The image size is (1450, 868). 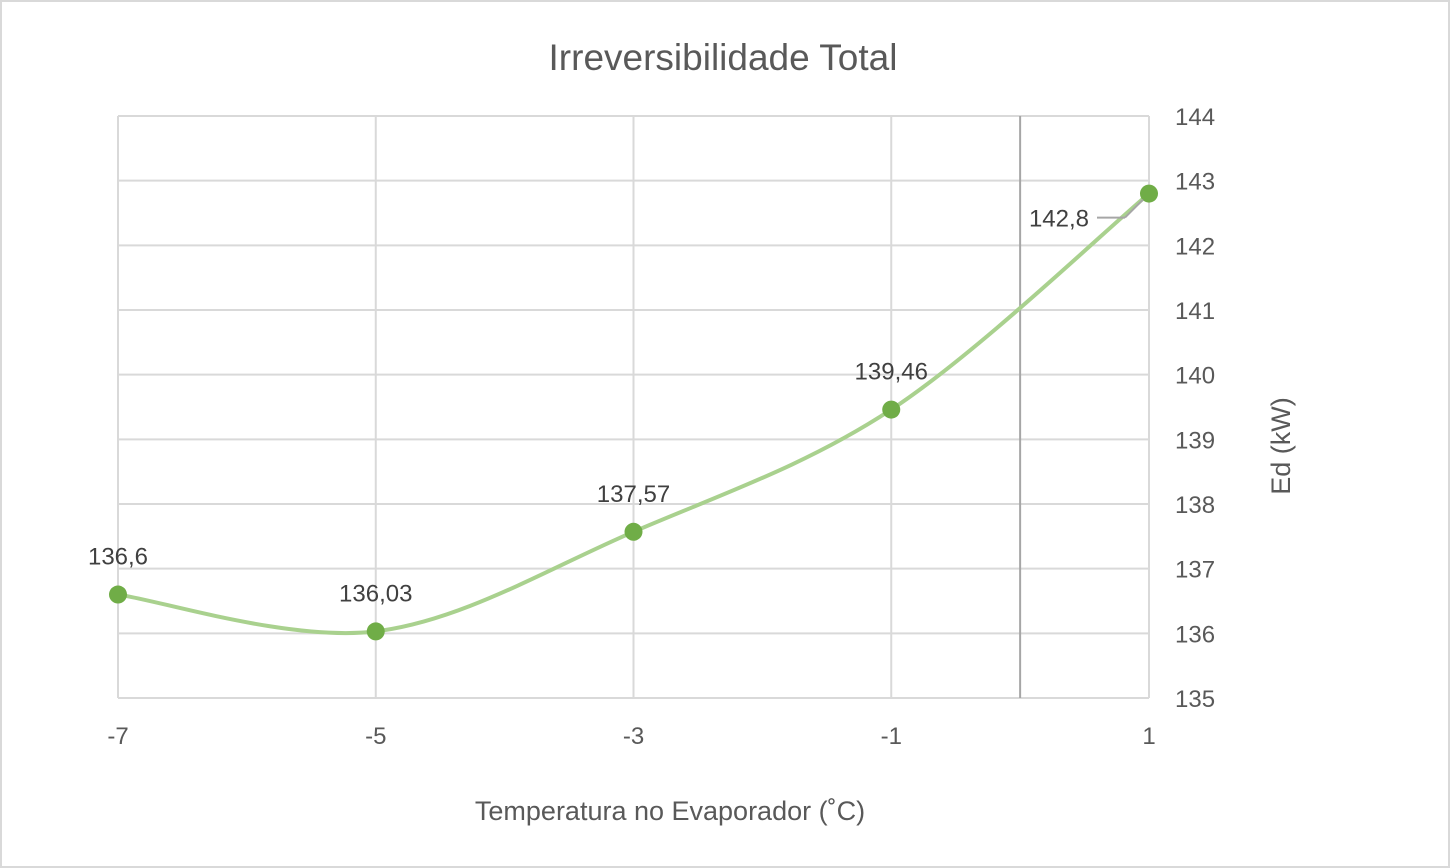 What do you see at coordinates (1195, 570) in the screenshot?
I see `y-tick-label: 137` at bounding box center [1195, 570].